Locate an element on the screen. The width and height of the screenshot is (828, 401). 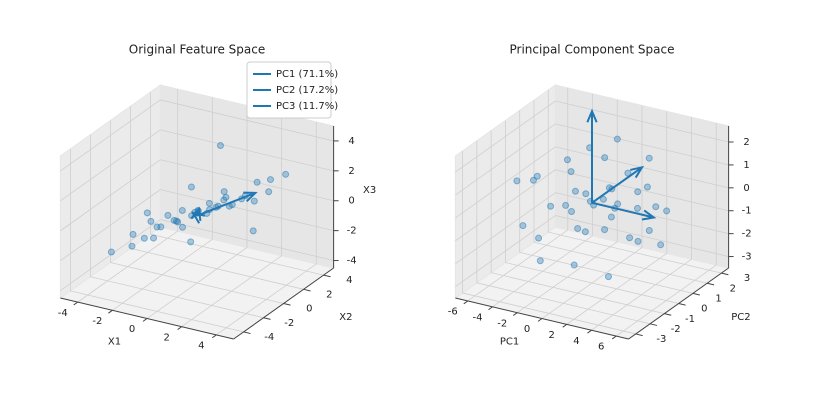
legend-box is located at coordinates (289, 90).